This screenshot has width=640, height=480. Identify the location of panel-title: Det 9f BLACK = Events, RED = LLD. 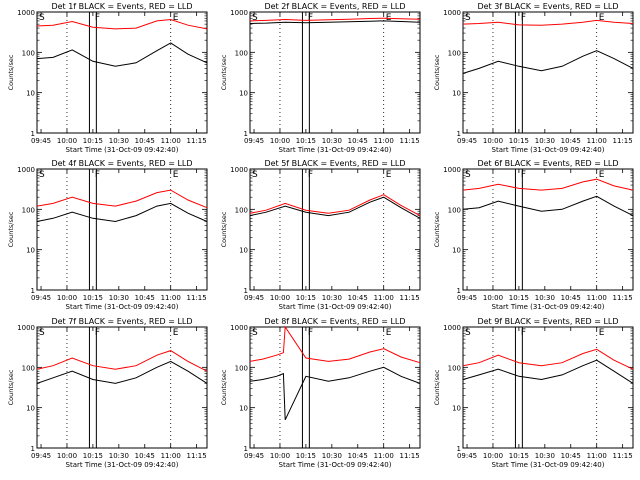
(547, 321).